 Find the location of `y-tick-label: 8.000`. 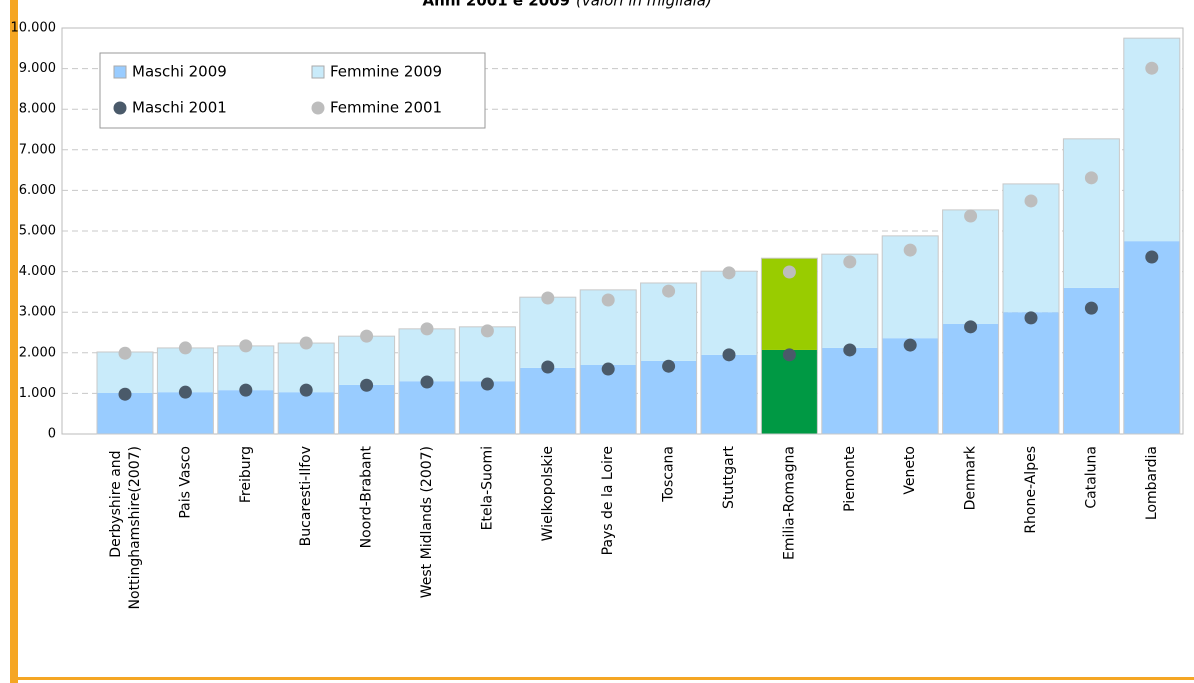

y-tick-label: 8.000 is located at coordinates (37, 109).